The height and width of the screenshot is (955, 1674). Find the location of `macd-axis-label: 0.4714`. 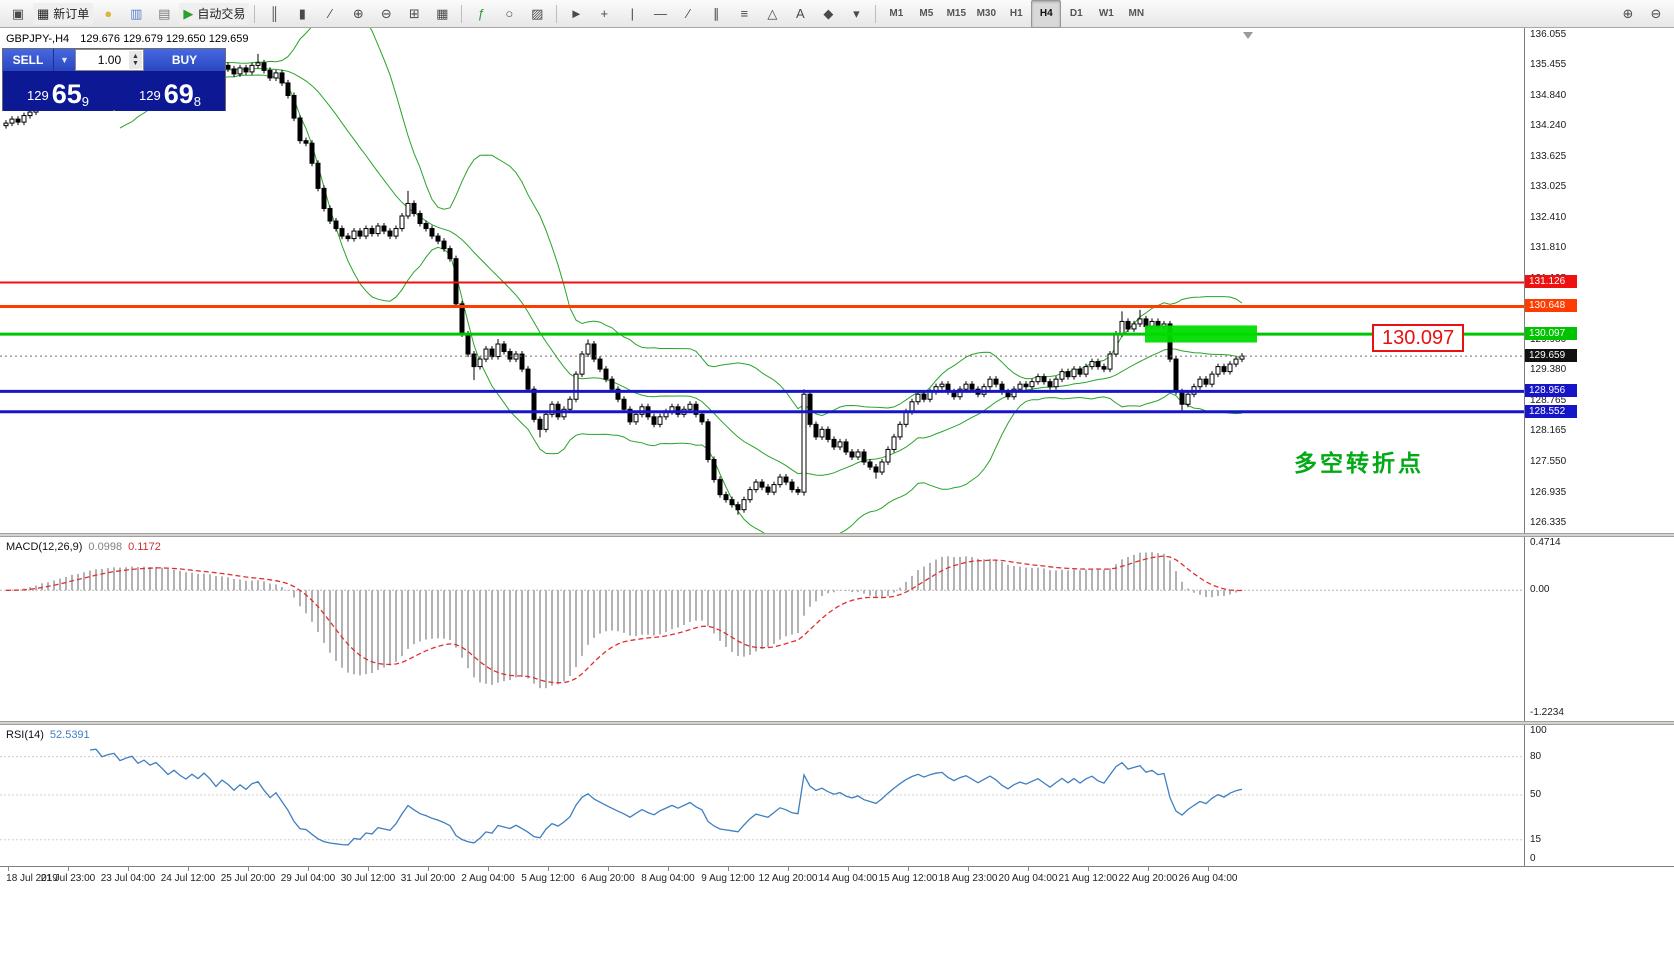

macd-axis-label: 0.4714 is located at coordinates (1545, 542).